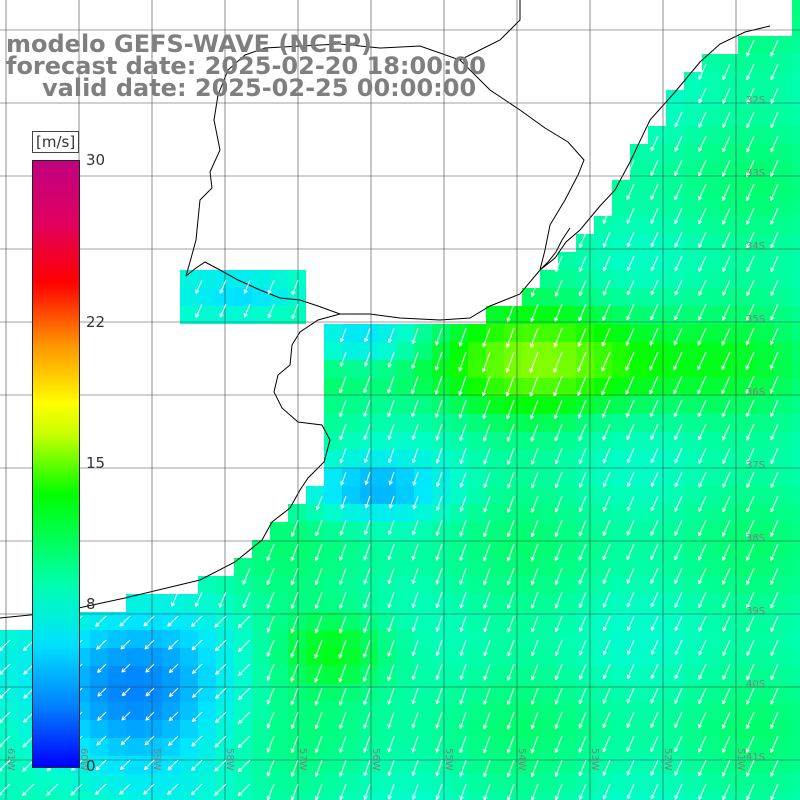 The image size is (800, 800). What do you see at coordinates (378, 271) in the screenshot?
I see `river-plate-shore` at bounding box center [378, 271].